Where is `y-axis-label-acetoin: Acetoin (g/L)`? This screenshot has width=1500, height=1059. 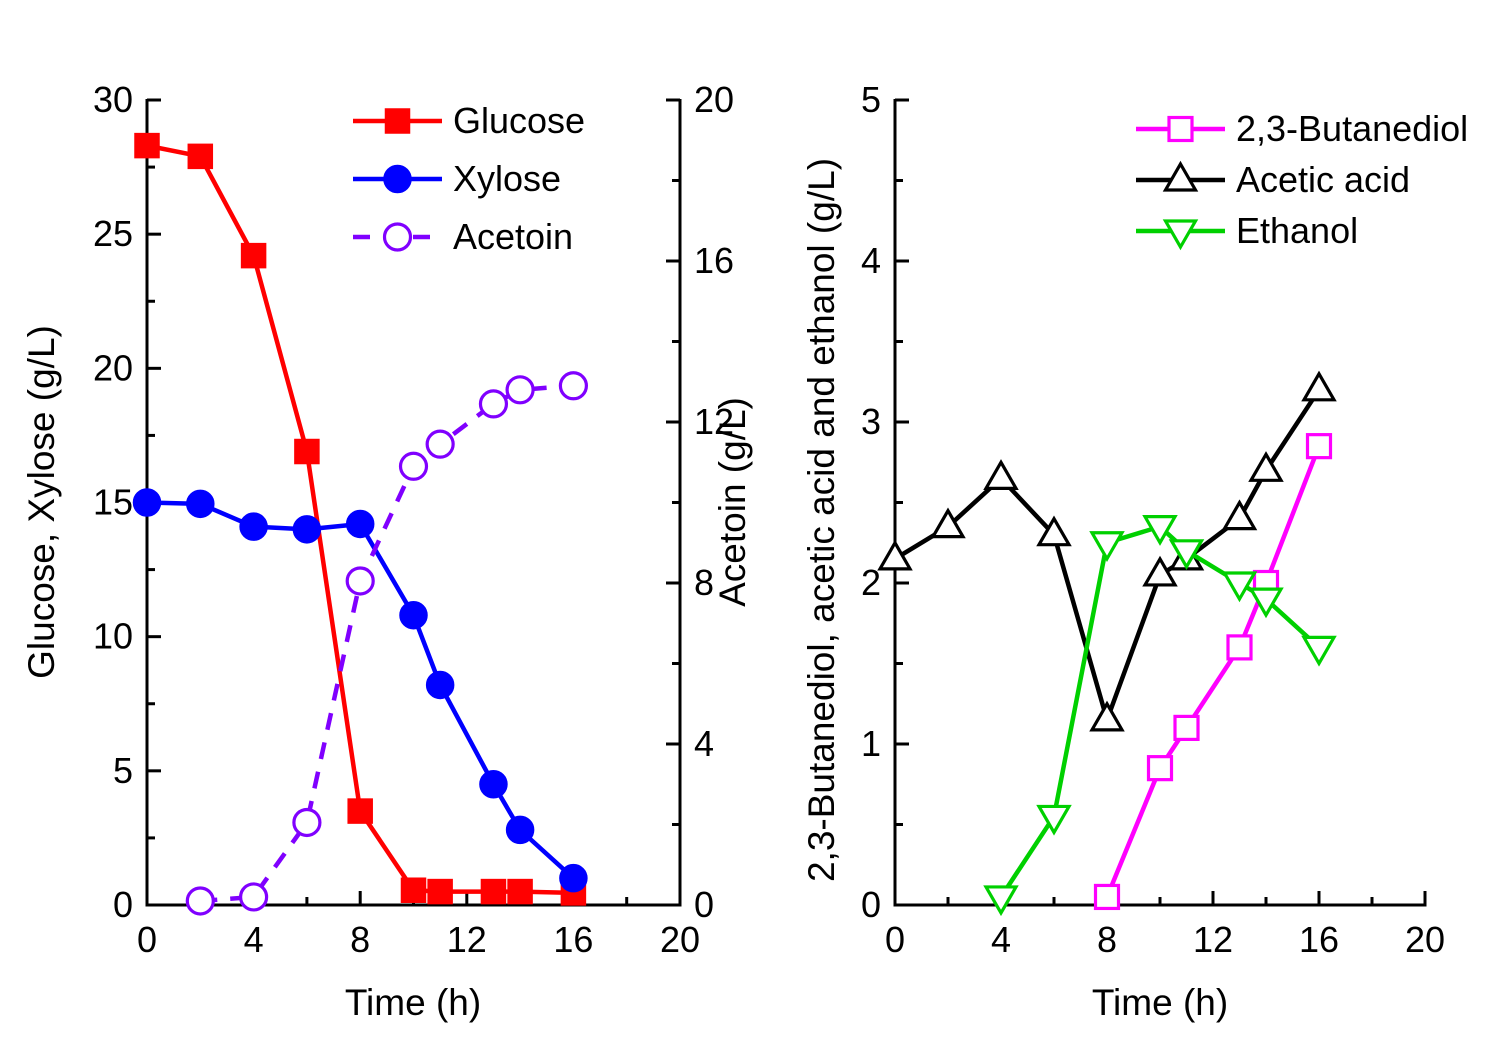
y-axis-label-acetoin: Acetoin (g/L) is located at coordinates (732, 502).